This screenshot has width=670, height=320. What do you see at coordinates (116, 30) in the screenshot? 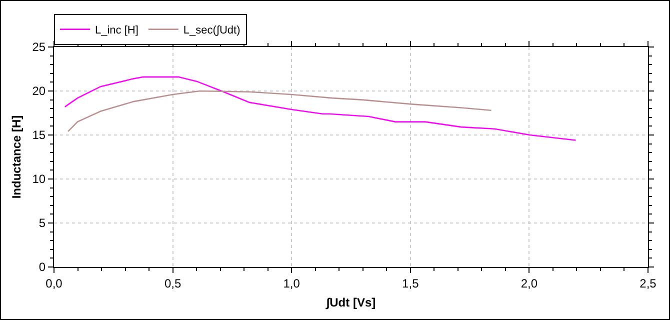
I see `legend-label: L_inc [H]` at bounding box center [116, 30].